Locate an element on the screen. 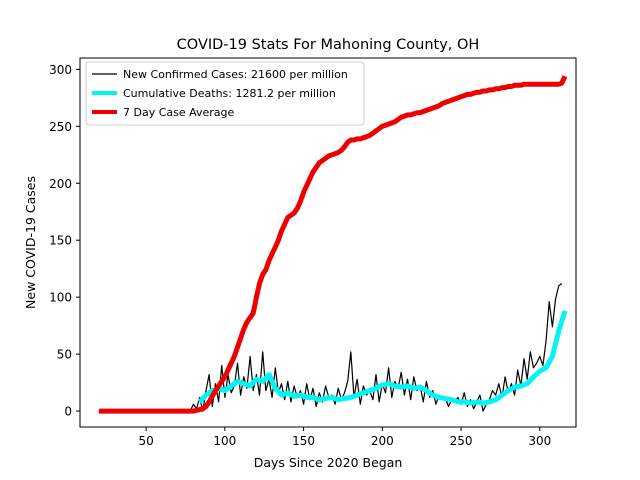 This screenshot has height=480, width=640. x-tick-label: 200 is located at coordinates (382, 441).